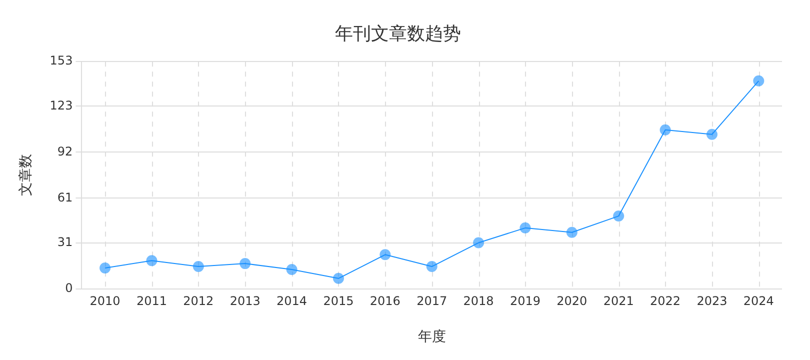  What do you see at coordinates (618, 301) in the screenshot?
I see `x-tick-label: 2021` at bounding box center [618, 301].